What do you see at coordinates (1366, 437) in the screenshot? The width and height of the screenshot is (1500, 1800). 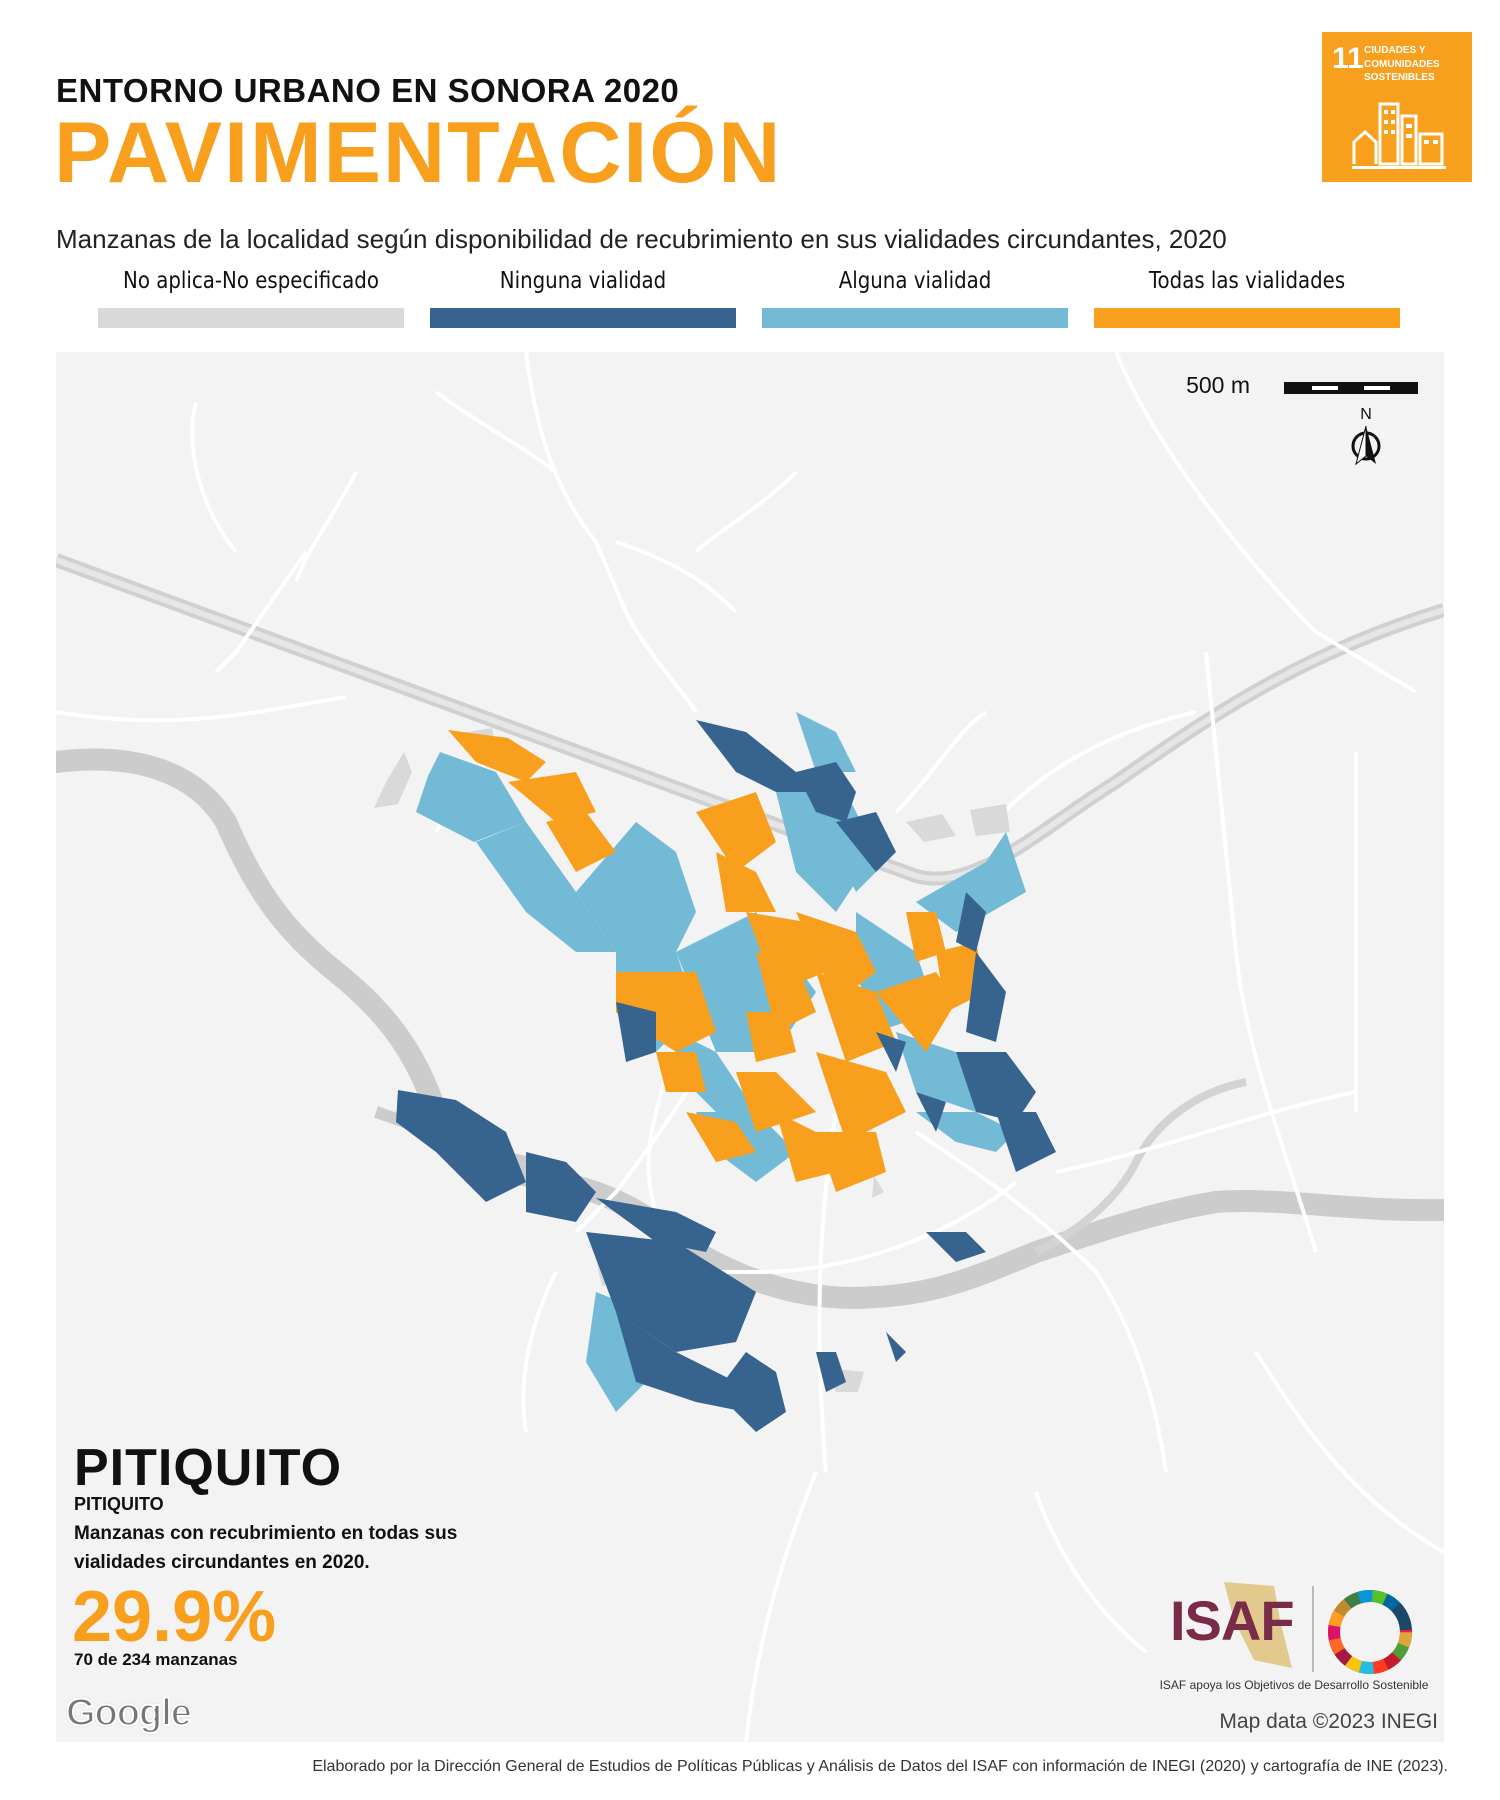 I see `north-arrow-icon: N` at bounding box center [1366, 437].